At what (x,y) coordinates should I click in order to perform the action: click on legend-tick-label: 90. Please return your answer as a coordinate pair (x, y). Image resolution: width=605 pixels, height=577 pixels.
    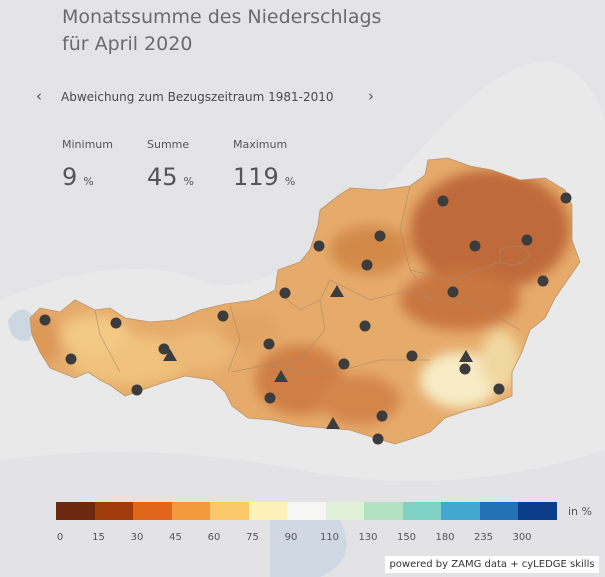
    Looking at the image, I should click on (291, 537).